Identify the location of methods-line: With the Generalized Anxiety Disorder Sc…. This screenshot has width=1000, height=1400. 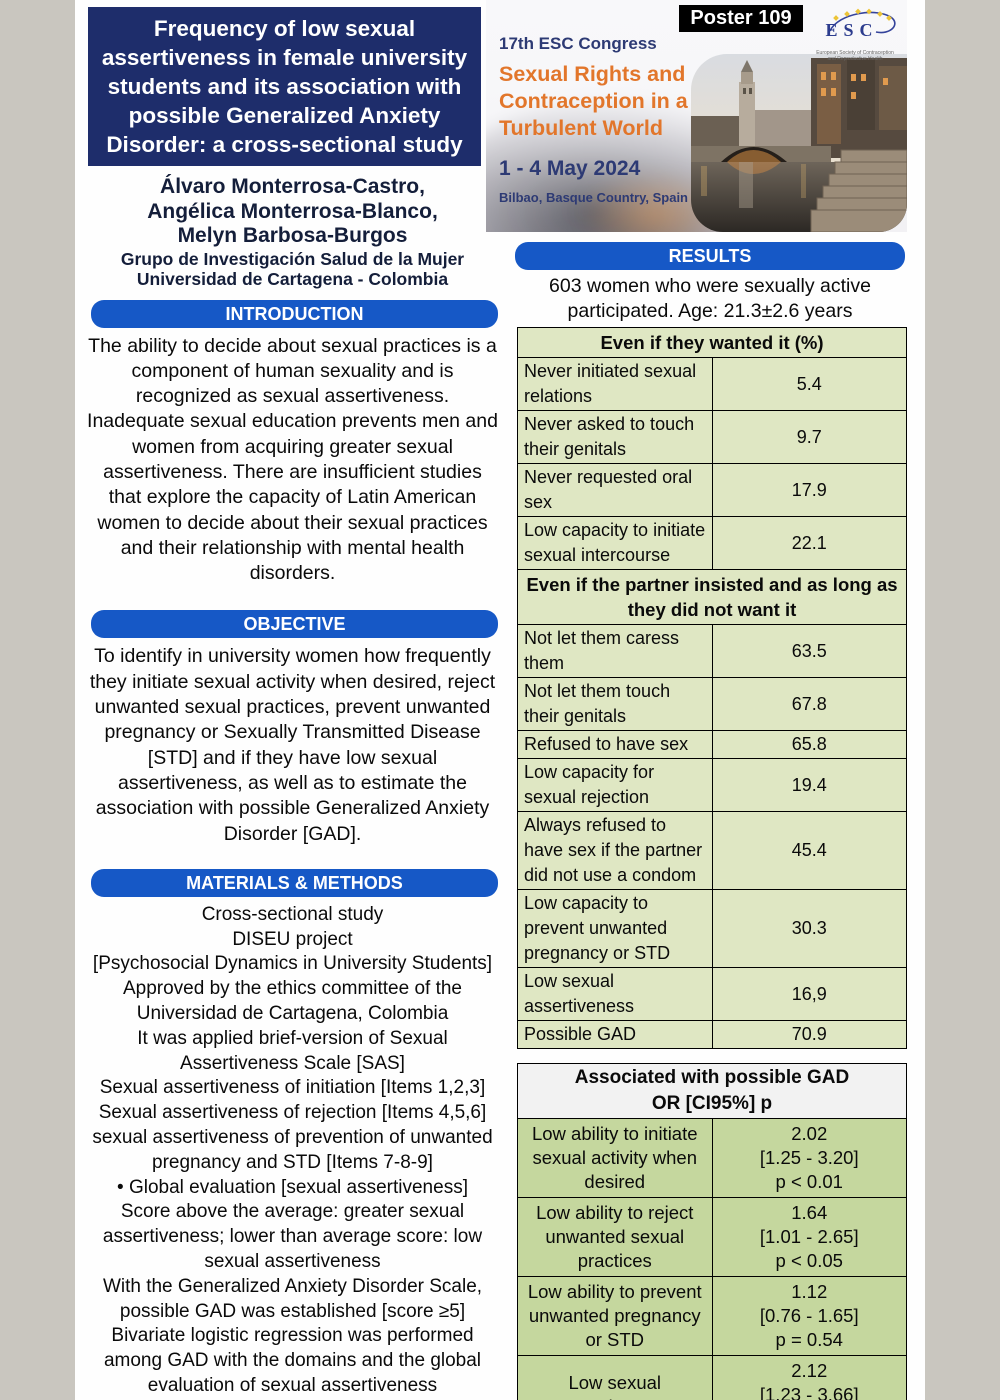
(292, 1298).